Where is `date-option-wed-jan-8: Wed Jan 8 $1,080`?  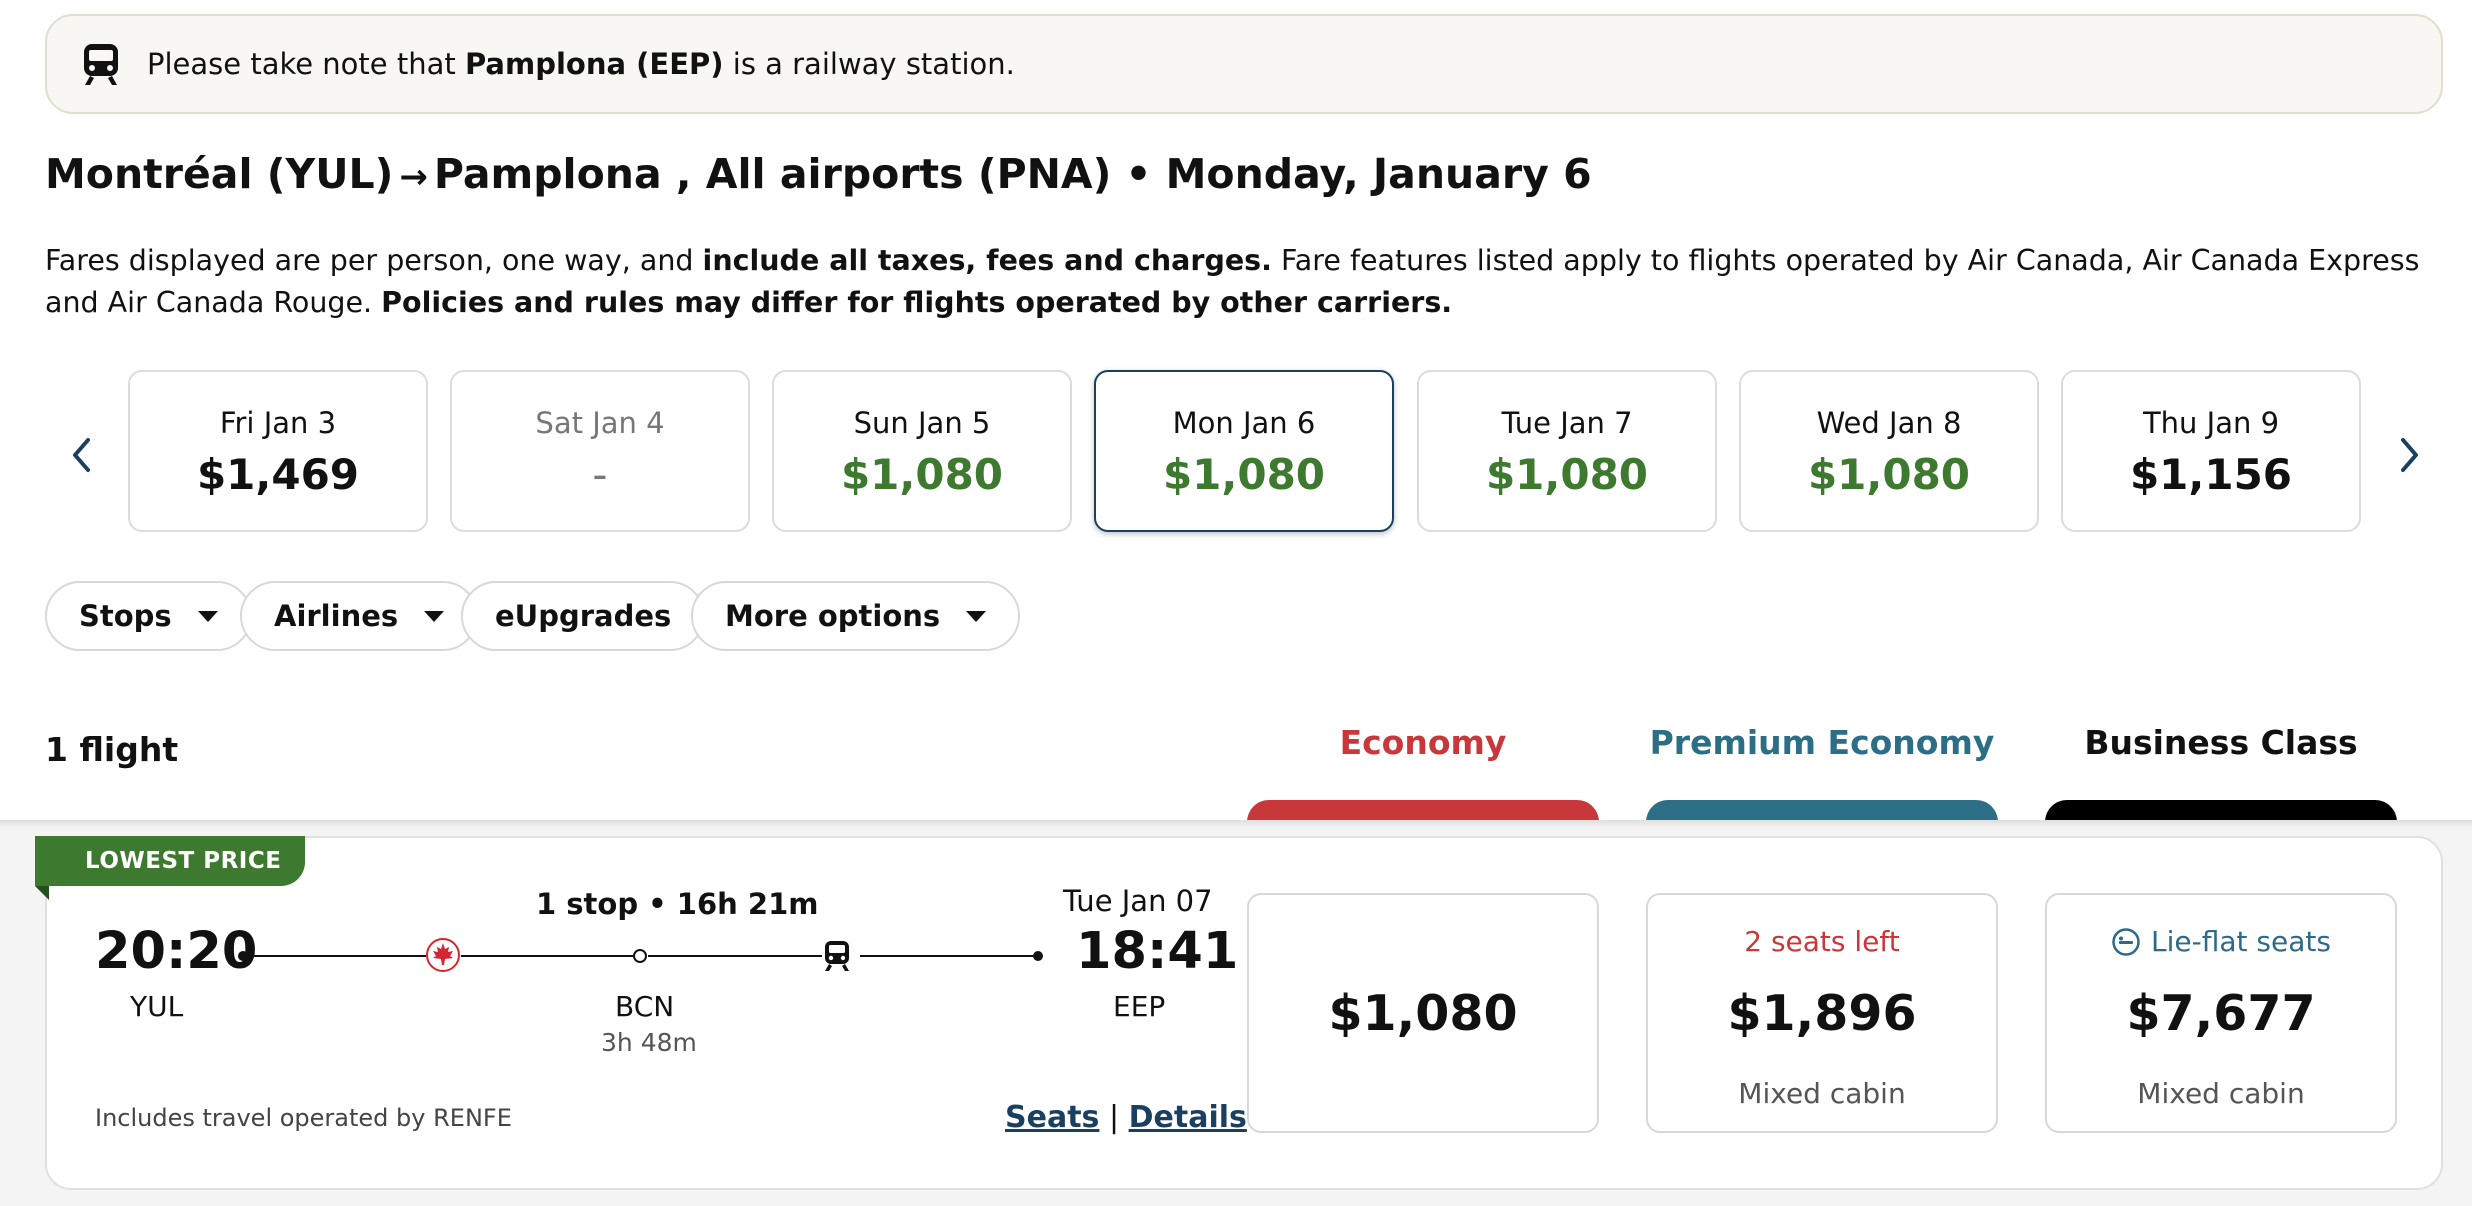 date-option-wed-jan-8: Wed Jan 8 $1,080 is located at coordinates (1889, 451).